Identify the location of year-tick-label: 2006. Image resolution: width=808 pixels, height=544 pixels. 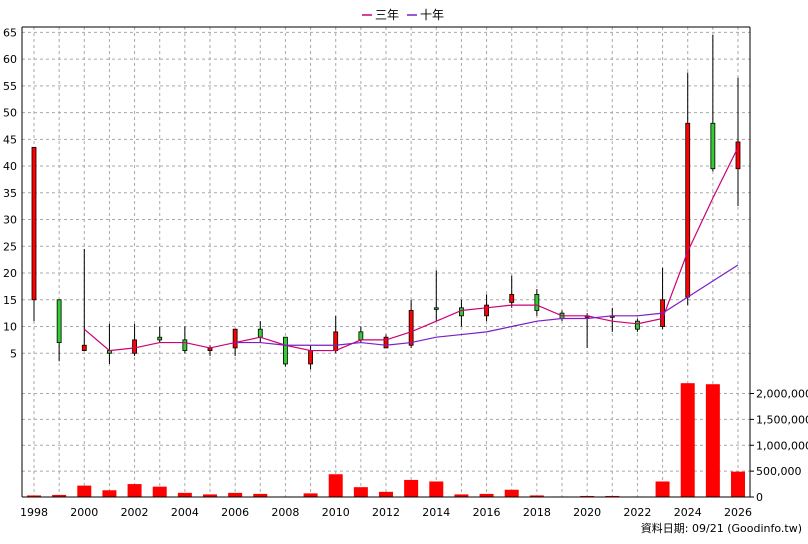
(235, 512).